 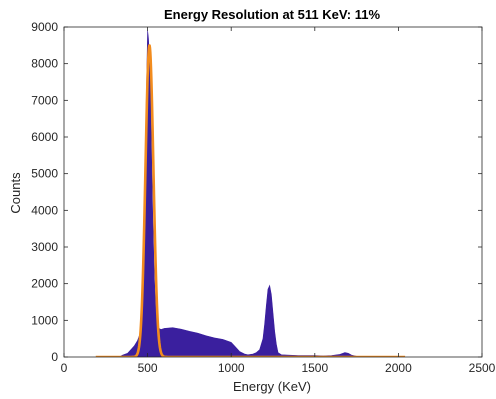 What do you see at coordinates (272, 386) in the screenshot?
I see `x-axis-label: Energy (KeV)` at bounding box center [272, 386].